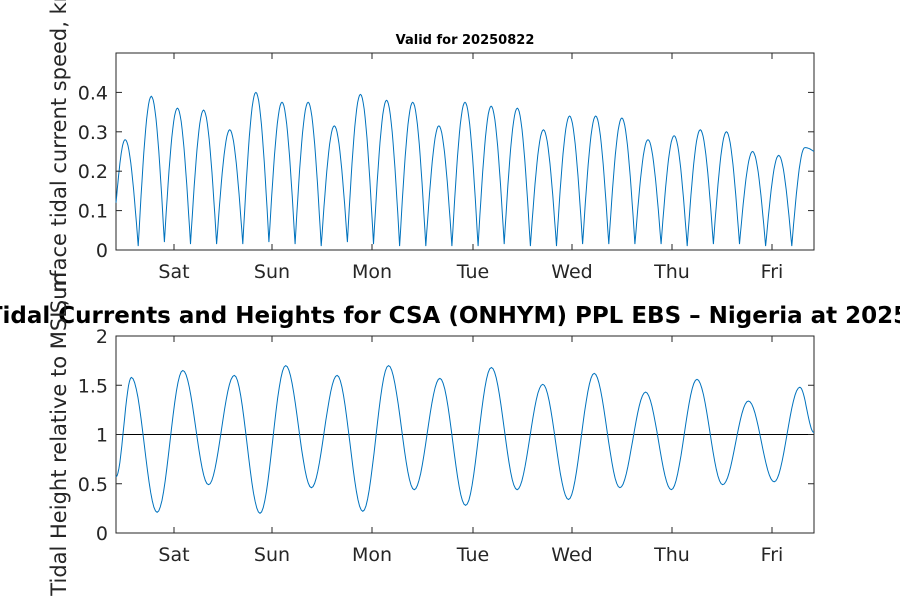  What do you see at coordinates (472, 272) in the screenshot?
I see `current-speed-x-tick-label: Tue` at bounding box center [472, 272].